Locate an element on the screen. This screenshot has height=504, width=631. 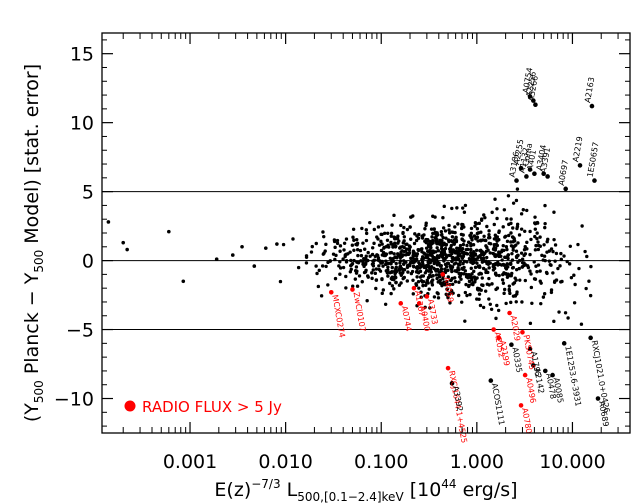
cluster-label: A0689 is located at coordinates (603, 413).